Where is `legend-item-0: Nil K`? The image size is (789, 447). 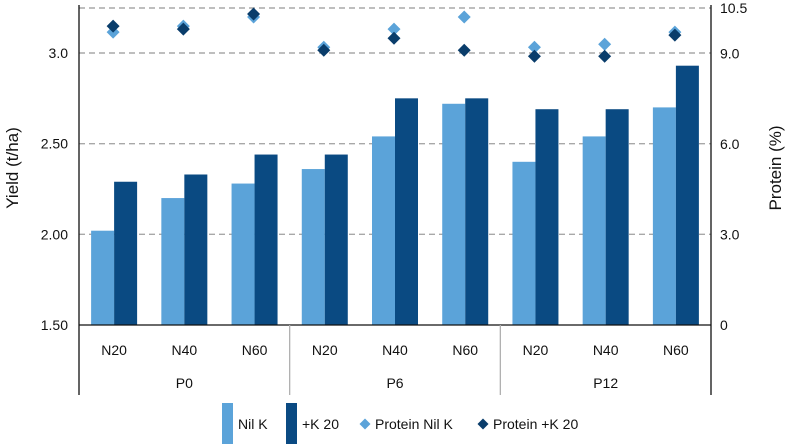 legend-item-0: Nil K is located at coordinates (245, 423).